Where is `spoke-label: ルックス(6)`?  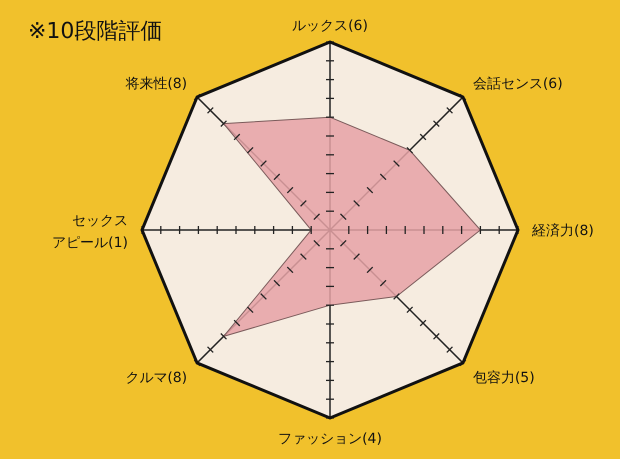
spoke-label: ルックス(6) is located at coordinates (330, 26).